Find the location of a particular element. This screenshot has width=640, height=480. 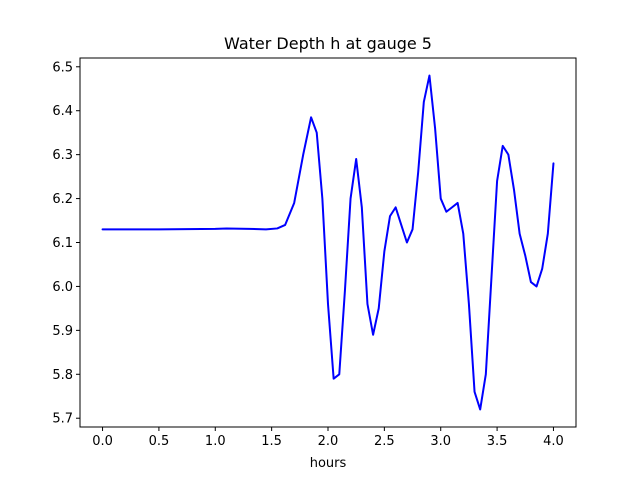

y-tick-label: 5.9 is located at coordinates (62, 331).